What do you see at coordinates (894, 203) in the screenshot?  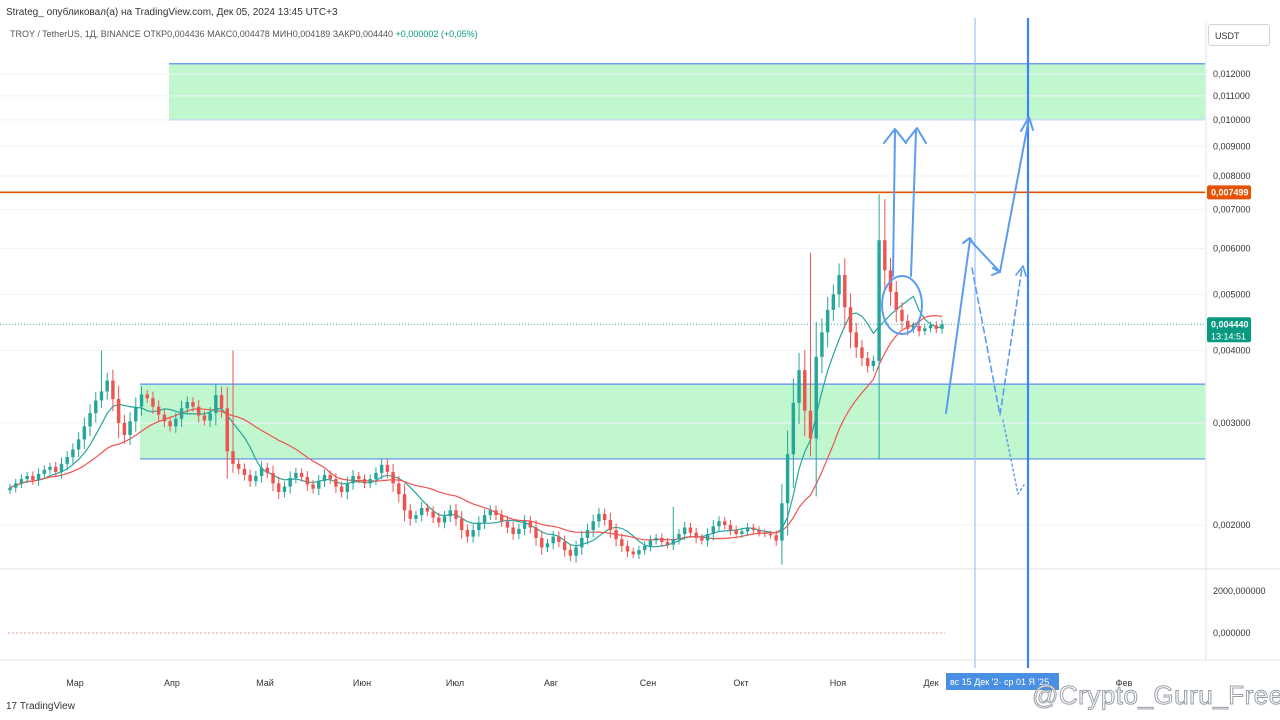 I see `up-arrow-left-shaft` at bounding box center [894, 203].